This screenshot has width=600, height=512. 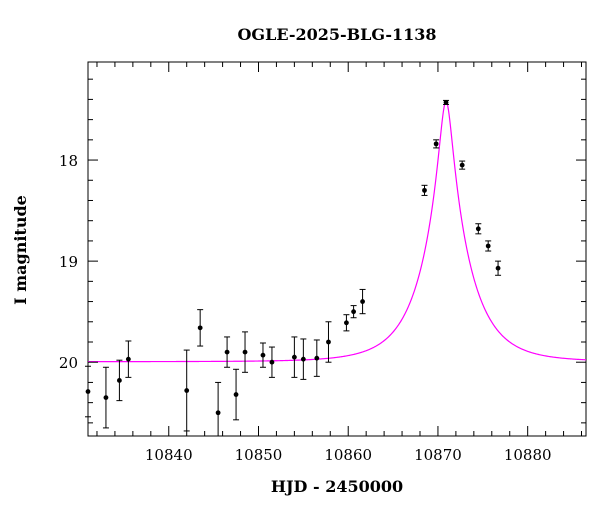 What do you see at coordinates (438, 455) in the screenshot?
I see `x-tick-label: 10870` at bounding box center [438, 455].